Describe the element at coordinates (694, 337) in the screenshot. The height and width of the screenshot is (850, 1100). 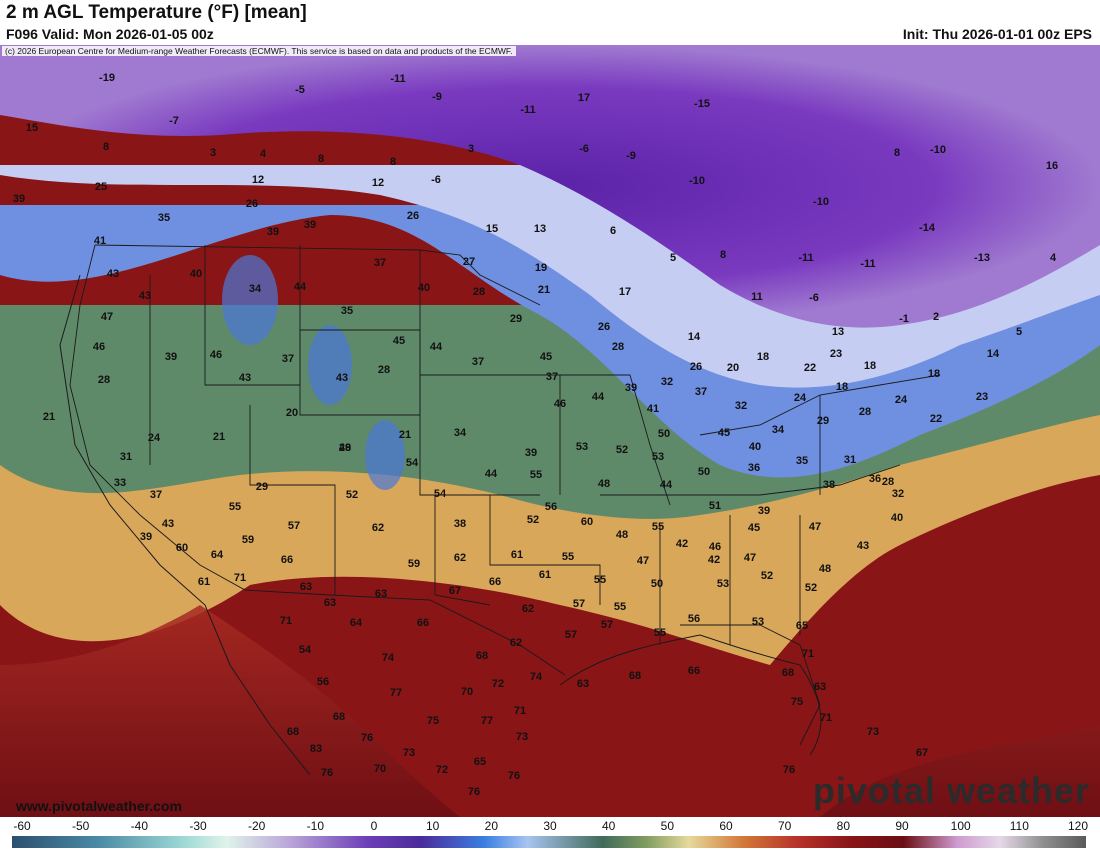
I see `temperature-value-label: 14` at that location.